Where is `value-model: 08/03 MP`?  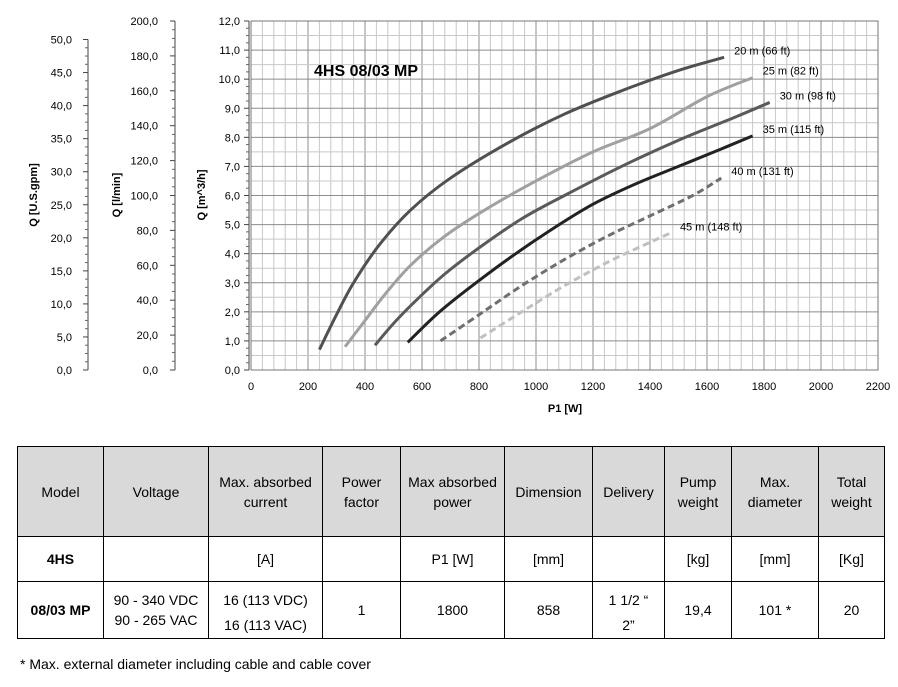 value-model: 08/03 MP is located at coordinates (60, 610).